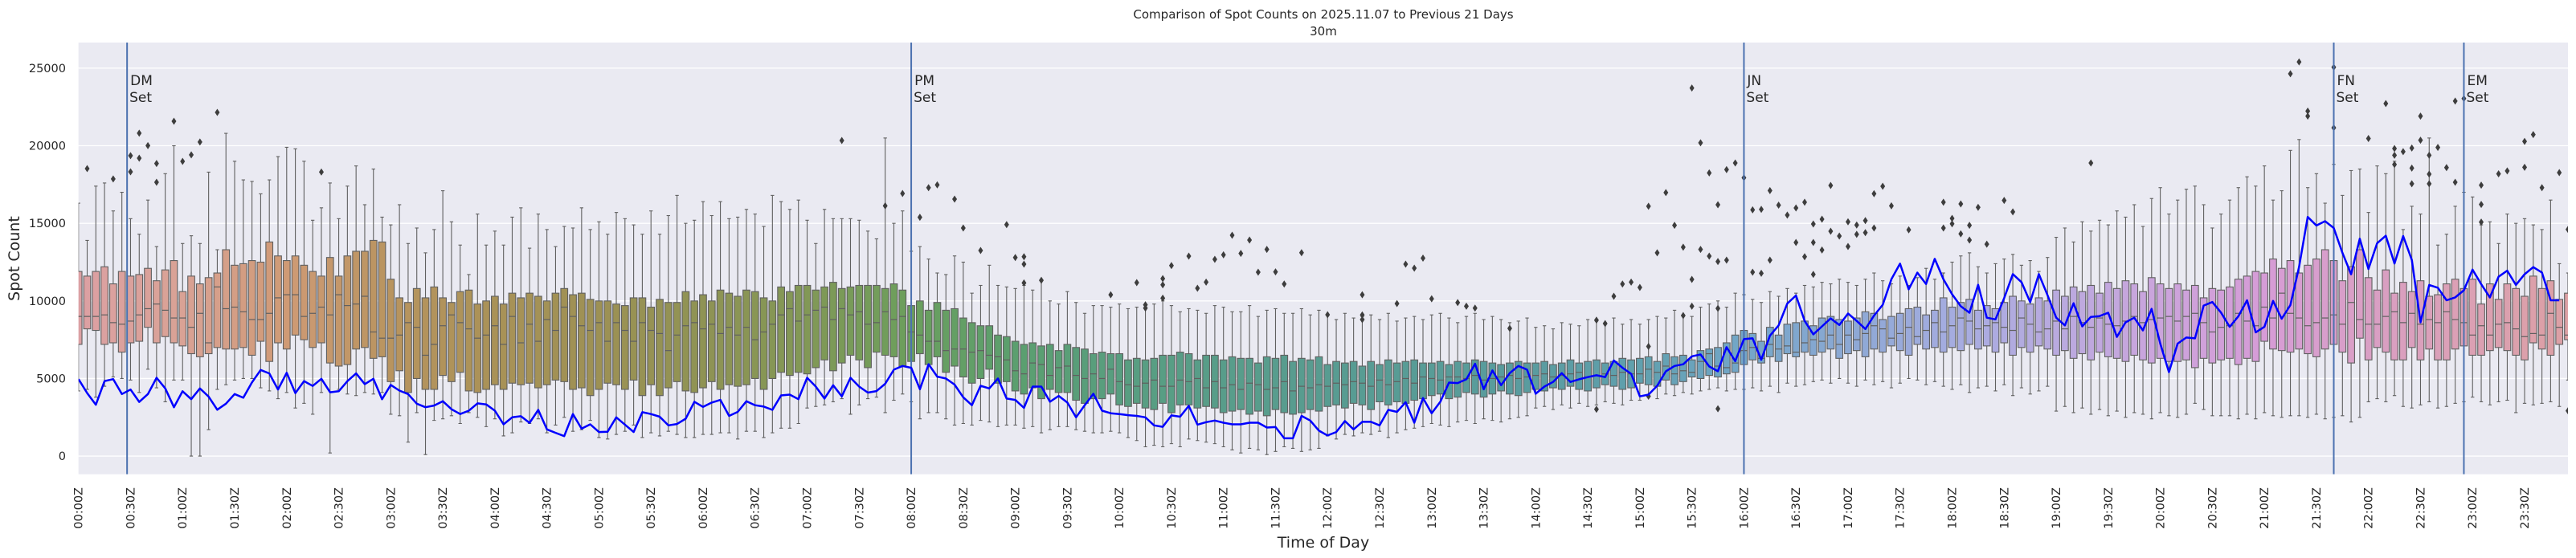 Image resolution: width=2576 pixels, height=558 pixels. Describe the element at coordinates (287, 508) in the screenshot. I see `x-tick-label: 02:00Z` at that location.